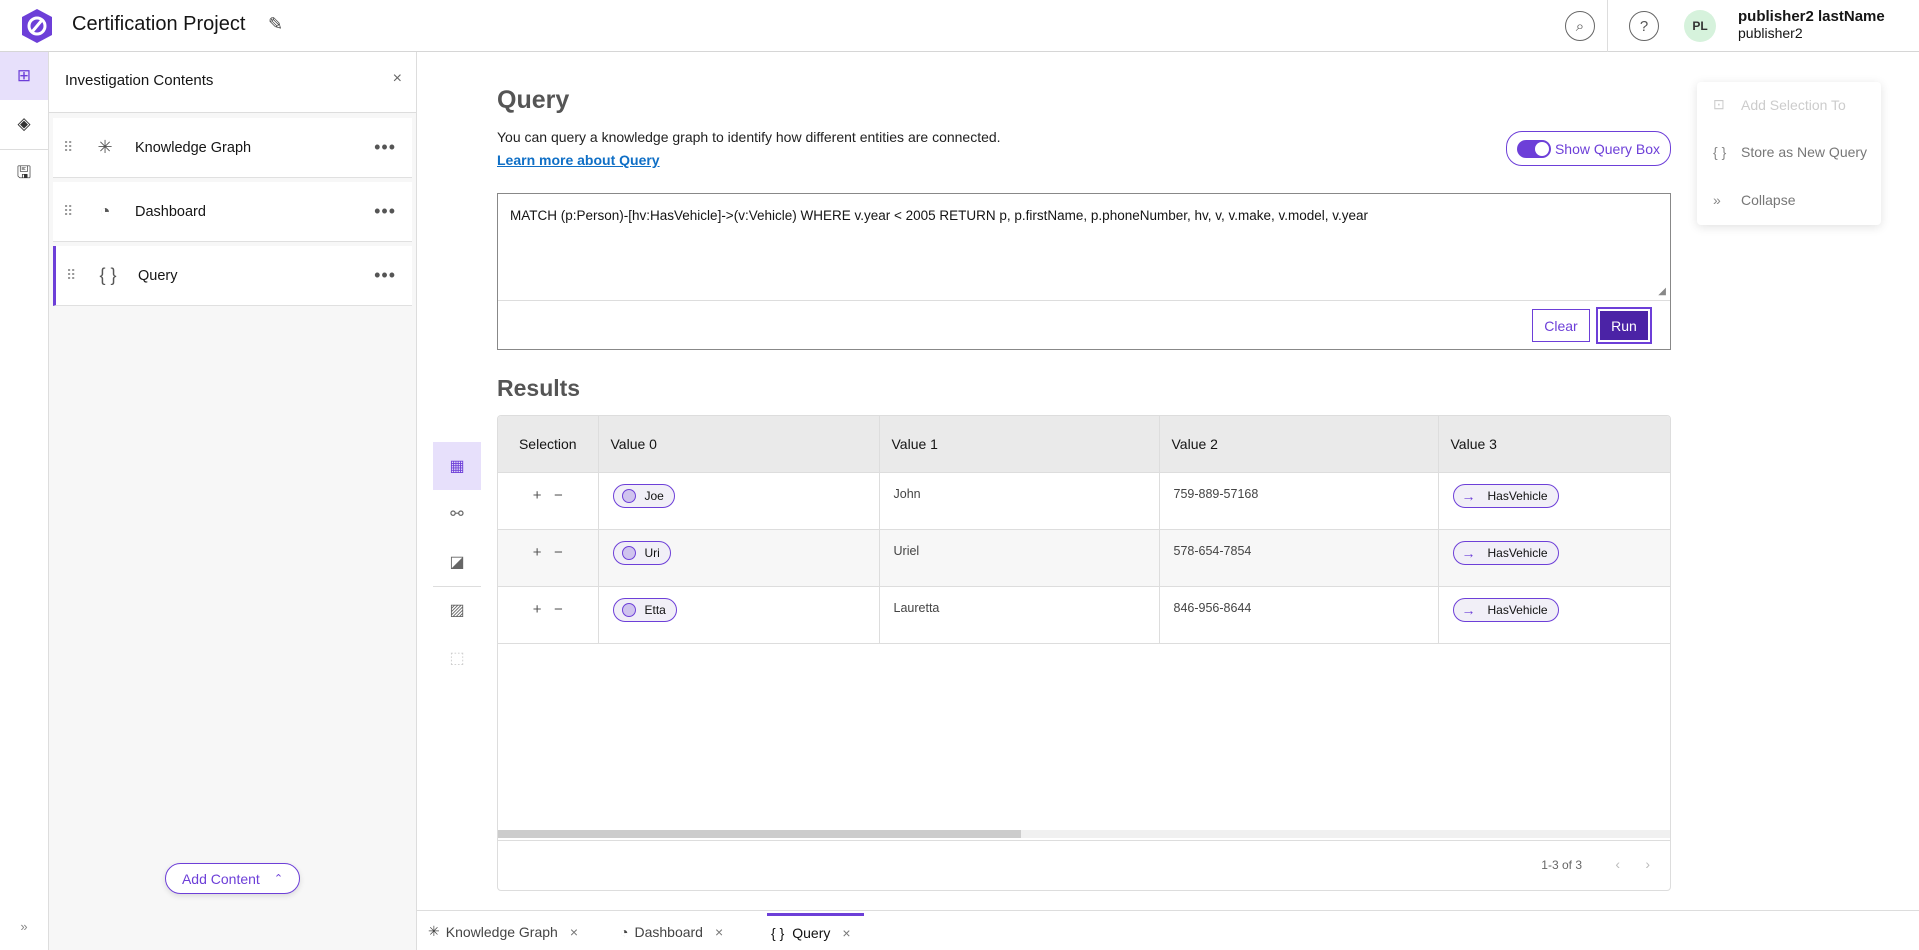 This screenshot has width=1919, height=950. Describe the element at coordinates (672, 931) in the screenshot. I see `tab-dashboard: ◔ Dashboard ×` at that location.